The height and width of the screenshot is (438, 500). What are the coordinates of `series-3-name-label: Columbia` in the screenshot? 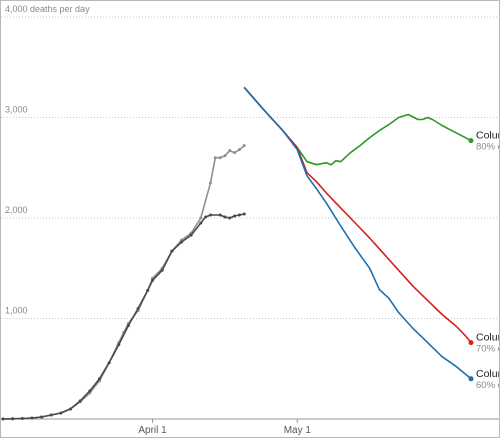 It's located at (487, 338).